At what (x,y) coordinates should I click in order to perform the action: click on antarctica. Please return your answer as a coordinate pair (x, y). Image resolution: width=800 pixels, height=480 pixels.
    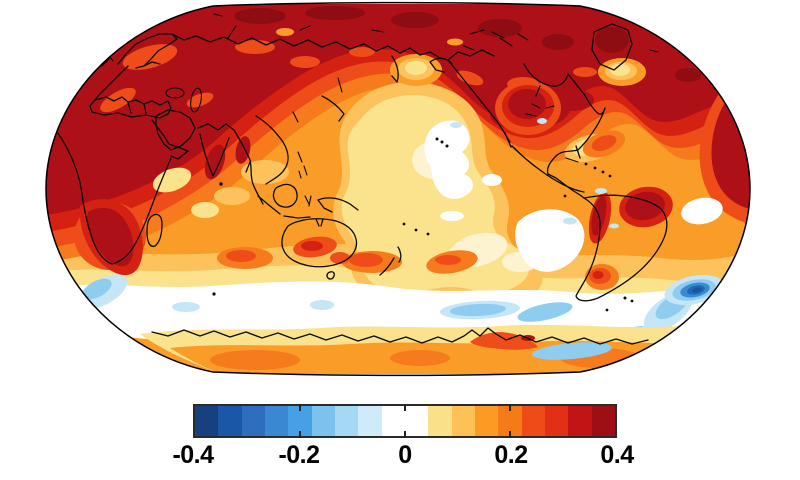
    Looking at the image, I should click on (445, 344).